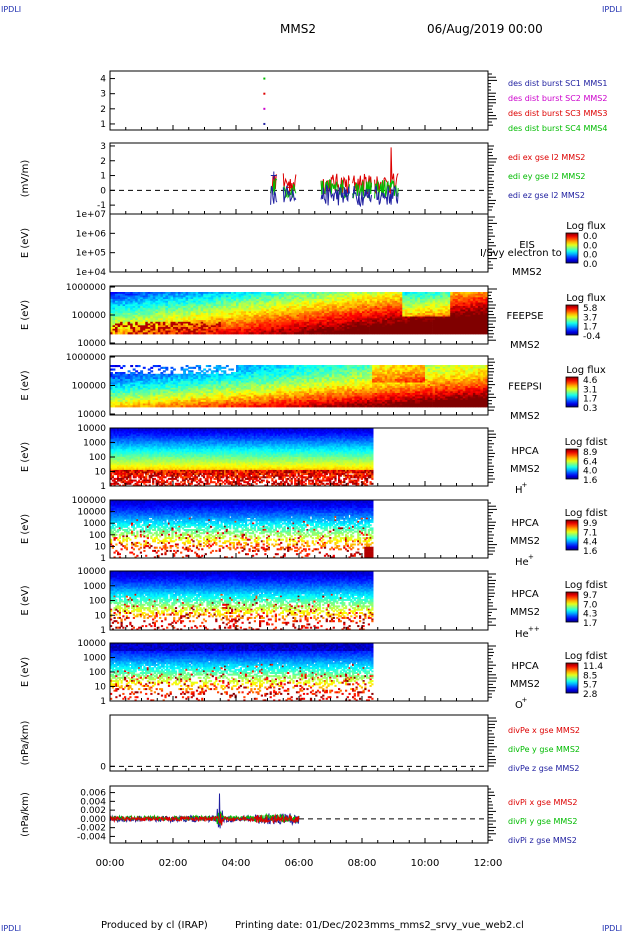 The height and width of the screenshot is (934, 630). What do you see at coordinates (425, 863) in the screenshot?
I see `xaxis-tick-label-5: 10:00` at bounding box center [425, 863].